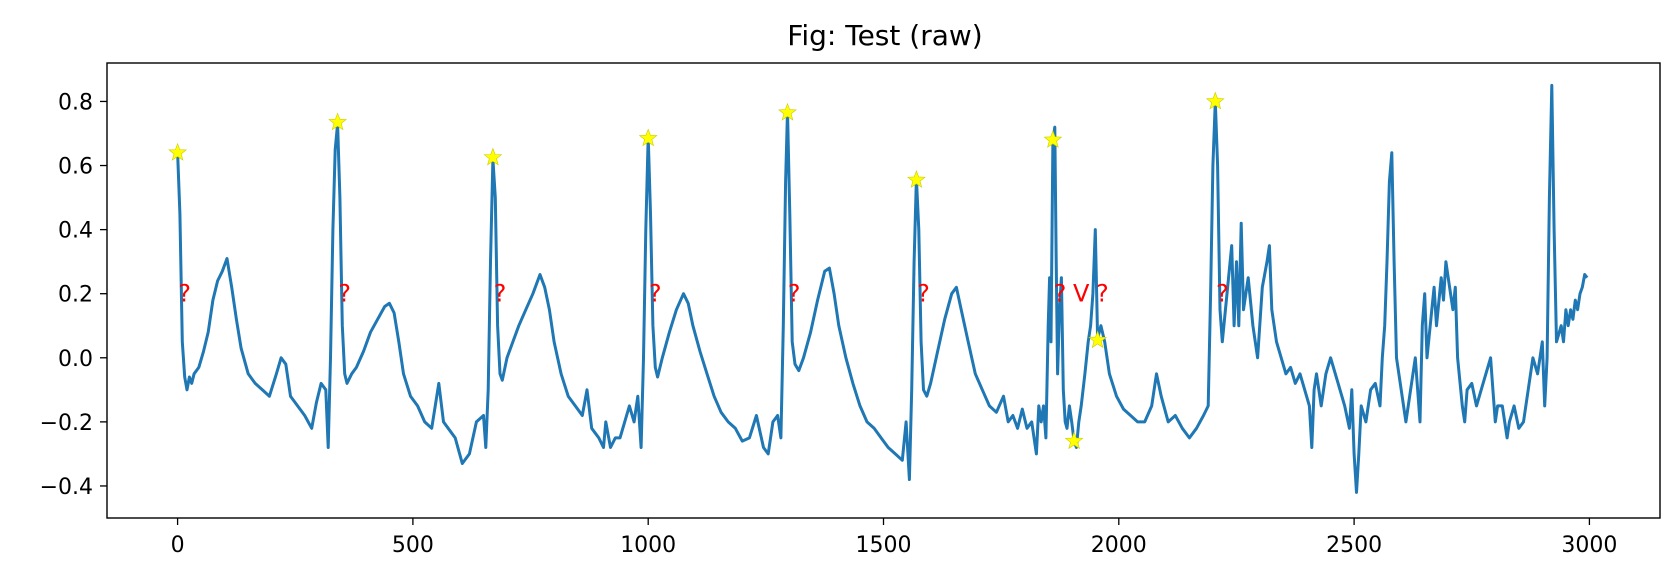  Describe the element at coordinates (1081, 294) in the screenshot. I see `beat-annotation: V` at that location.